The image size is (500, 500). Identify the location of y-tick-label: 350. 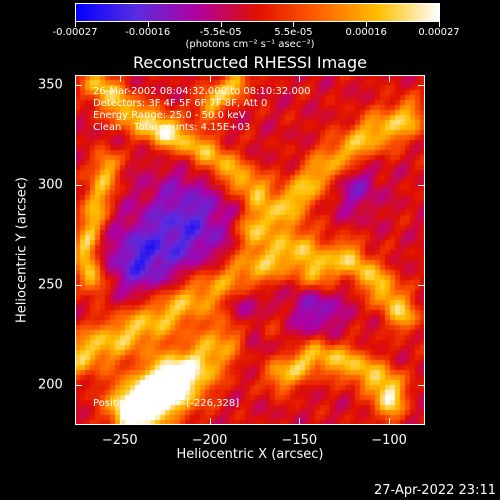
(50, 85).